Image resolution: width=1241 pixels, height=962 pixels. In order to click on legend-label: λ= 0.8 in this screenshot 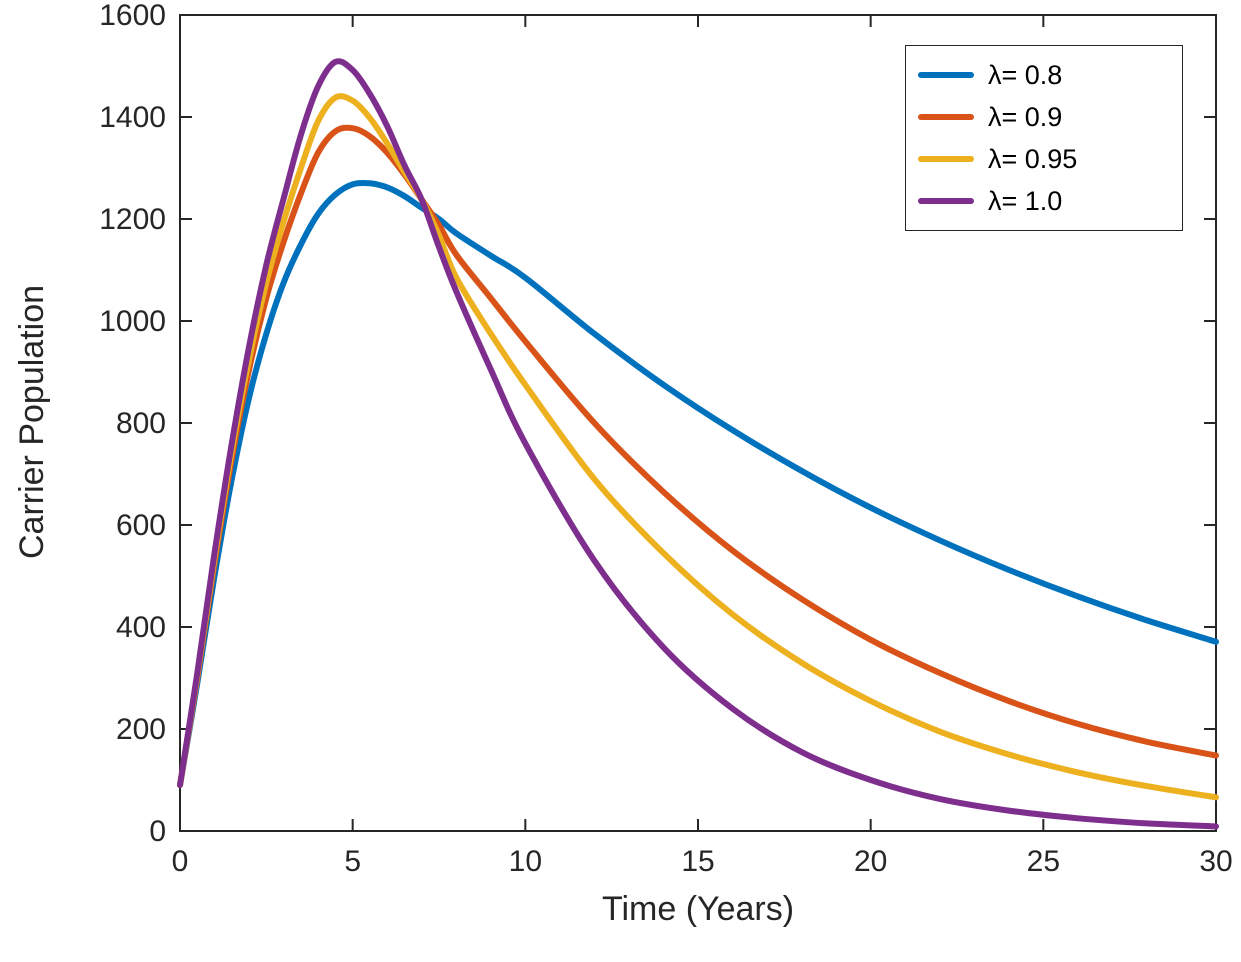, I will do `click(1025, 74)`.